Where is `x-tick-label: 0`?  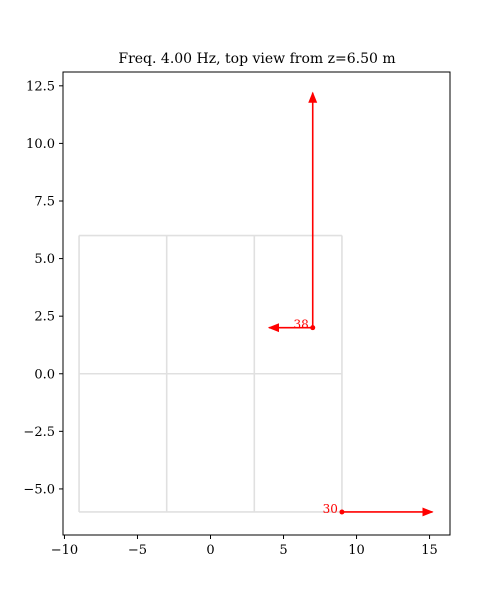
x-tick-label: 0 is located at coordinates (210, 550).